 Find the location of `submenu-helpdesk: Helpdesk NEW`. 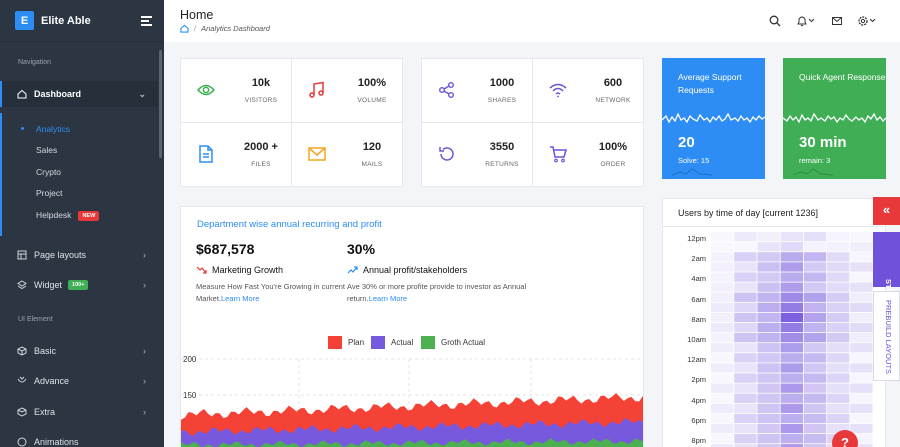

submenu-helpdesk: Helpdesk NEW is located at coordinates (68, 215).